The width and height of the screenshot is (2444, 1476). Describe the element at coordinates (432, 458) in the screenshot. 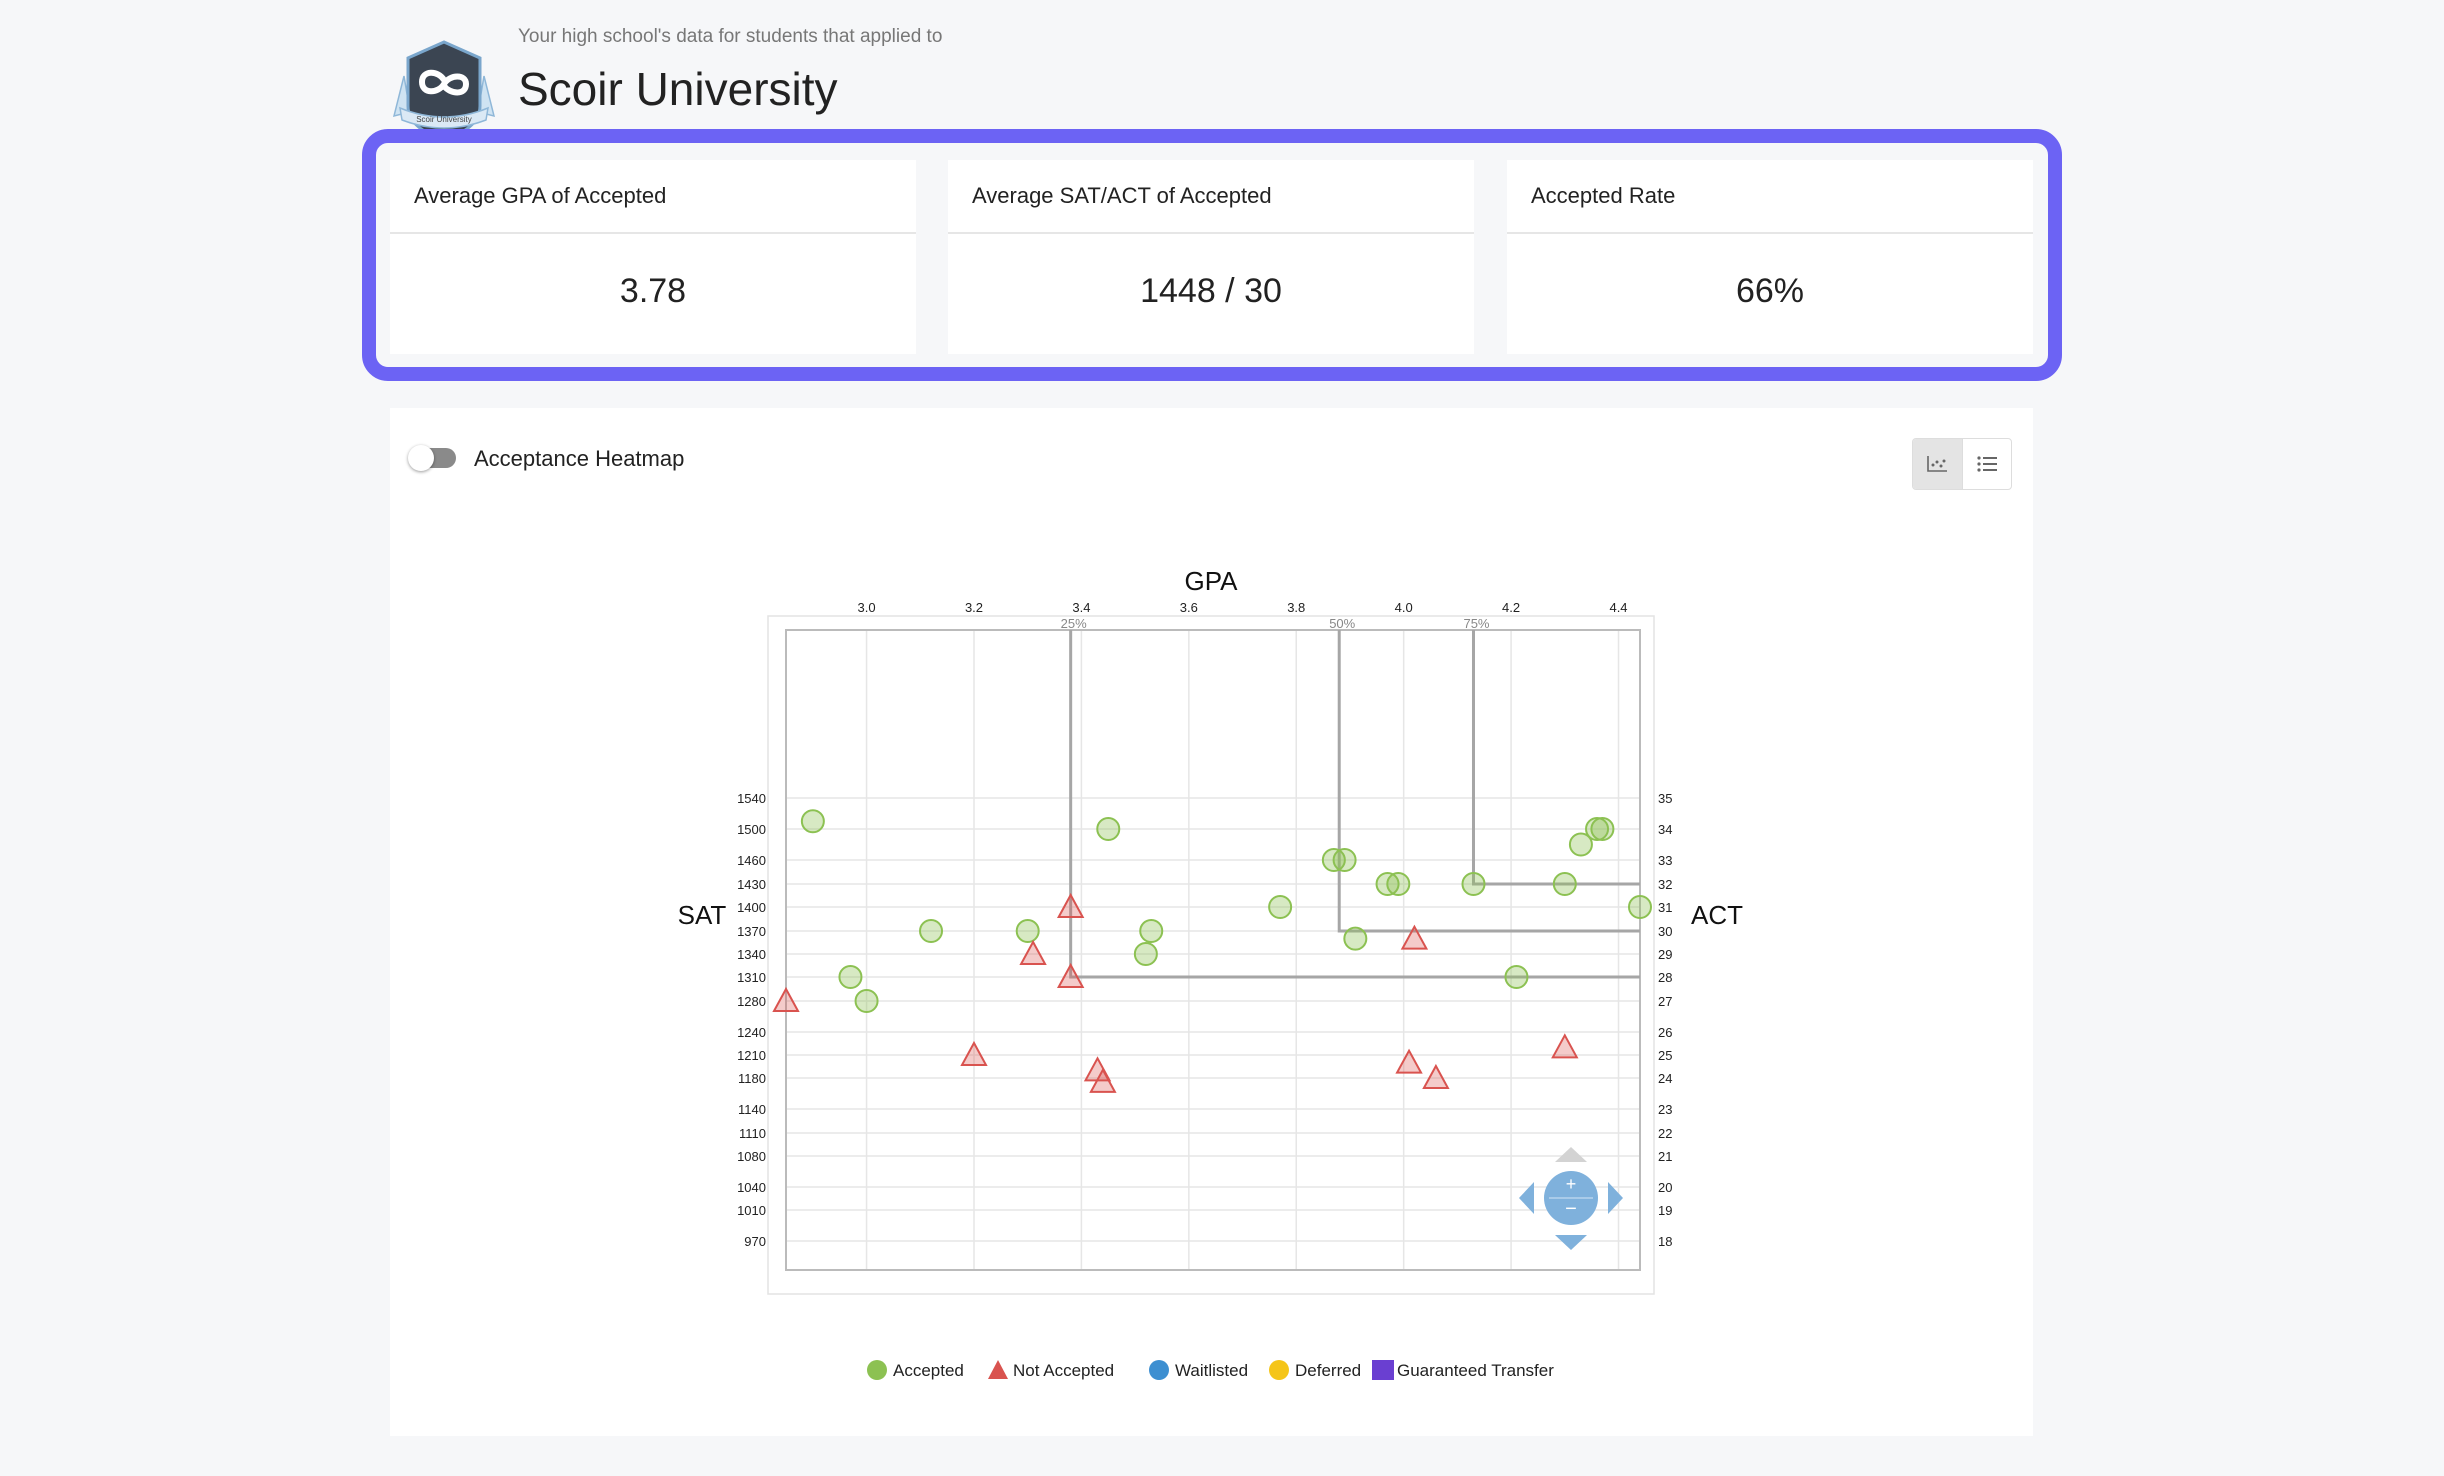

I see `heatmap-toggle` at that location.